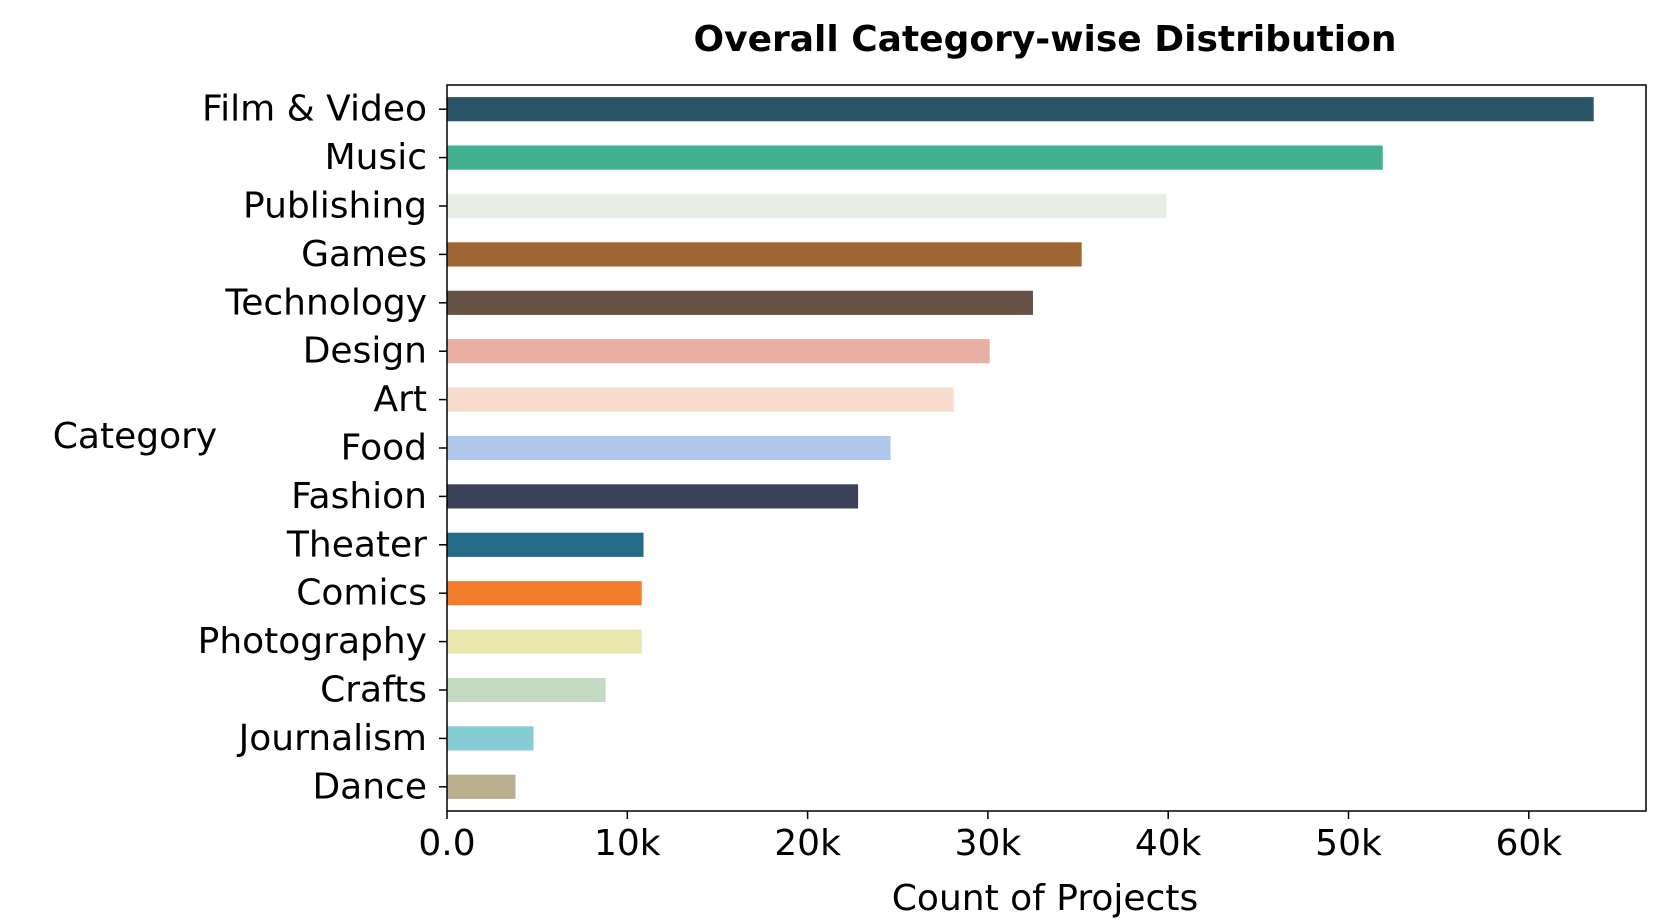 The image size is (1660, 922). I want to click on x-tick-label: 0.0, so click(446, 843).